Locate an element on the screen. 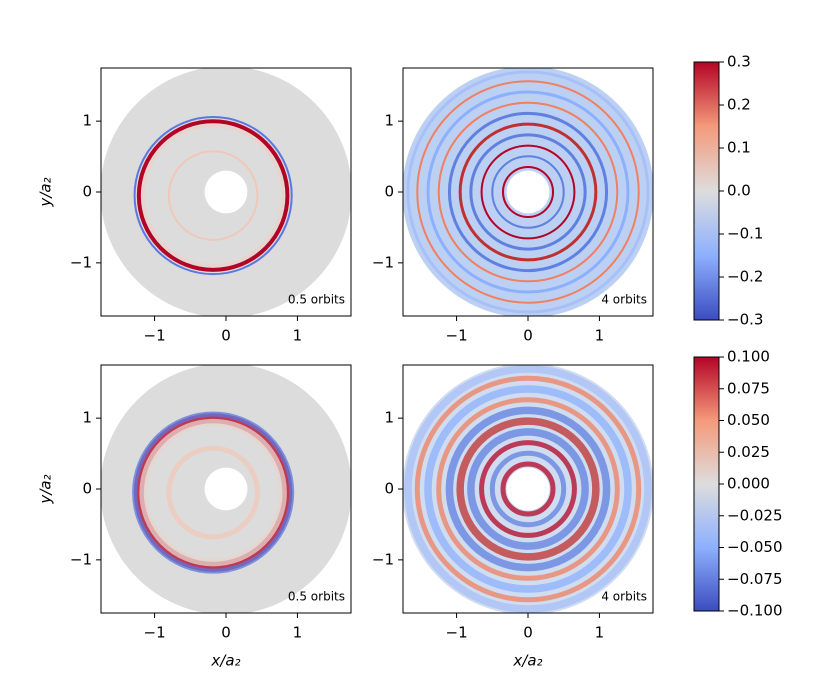  colorbar-tick-label: 0.1 is located at coordinates (739, 148).